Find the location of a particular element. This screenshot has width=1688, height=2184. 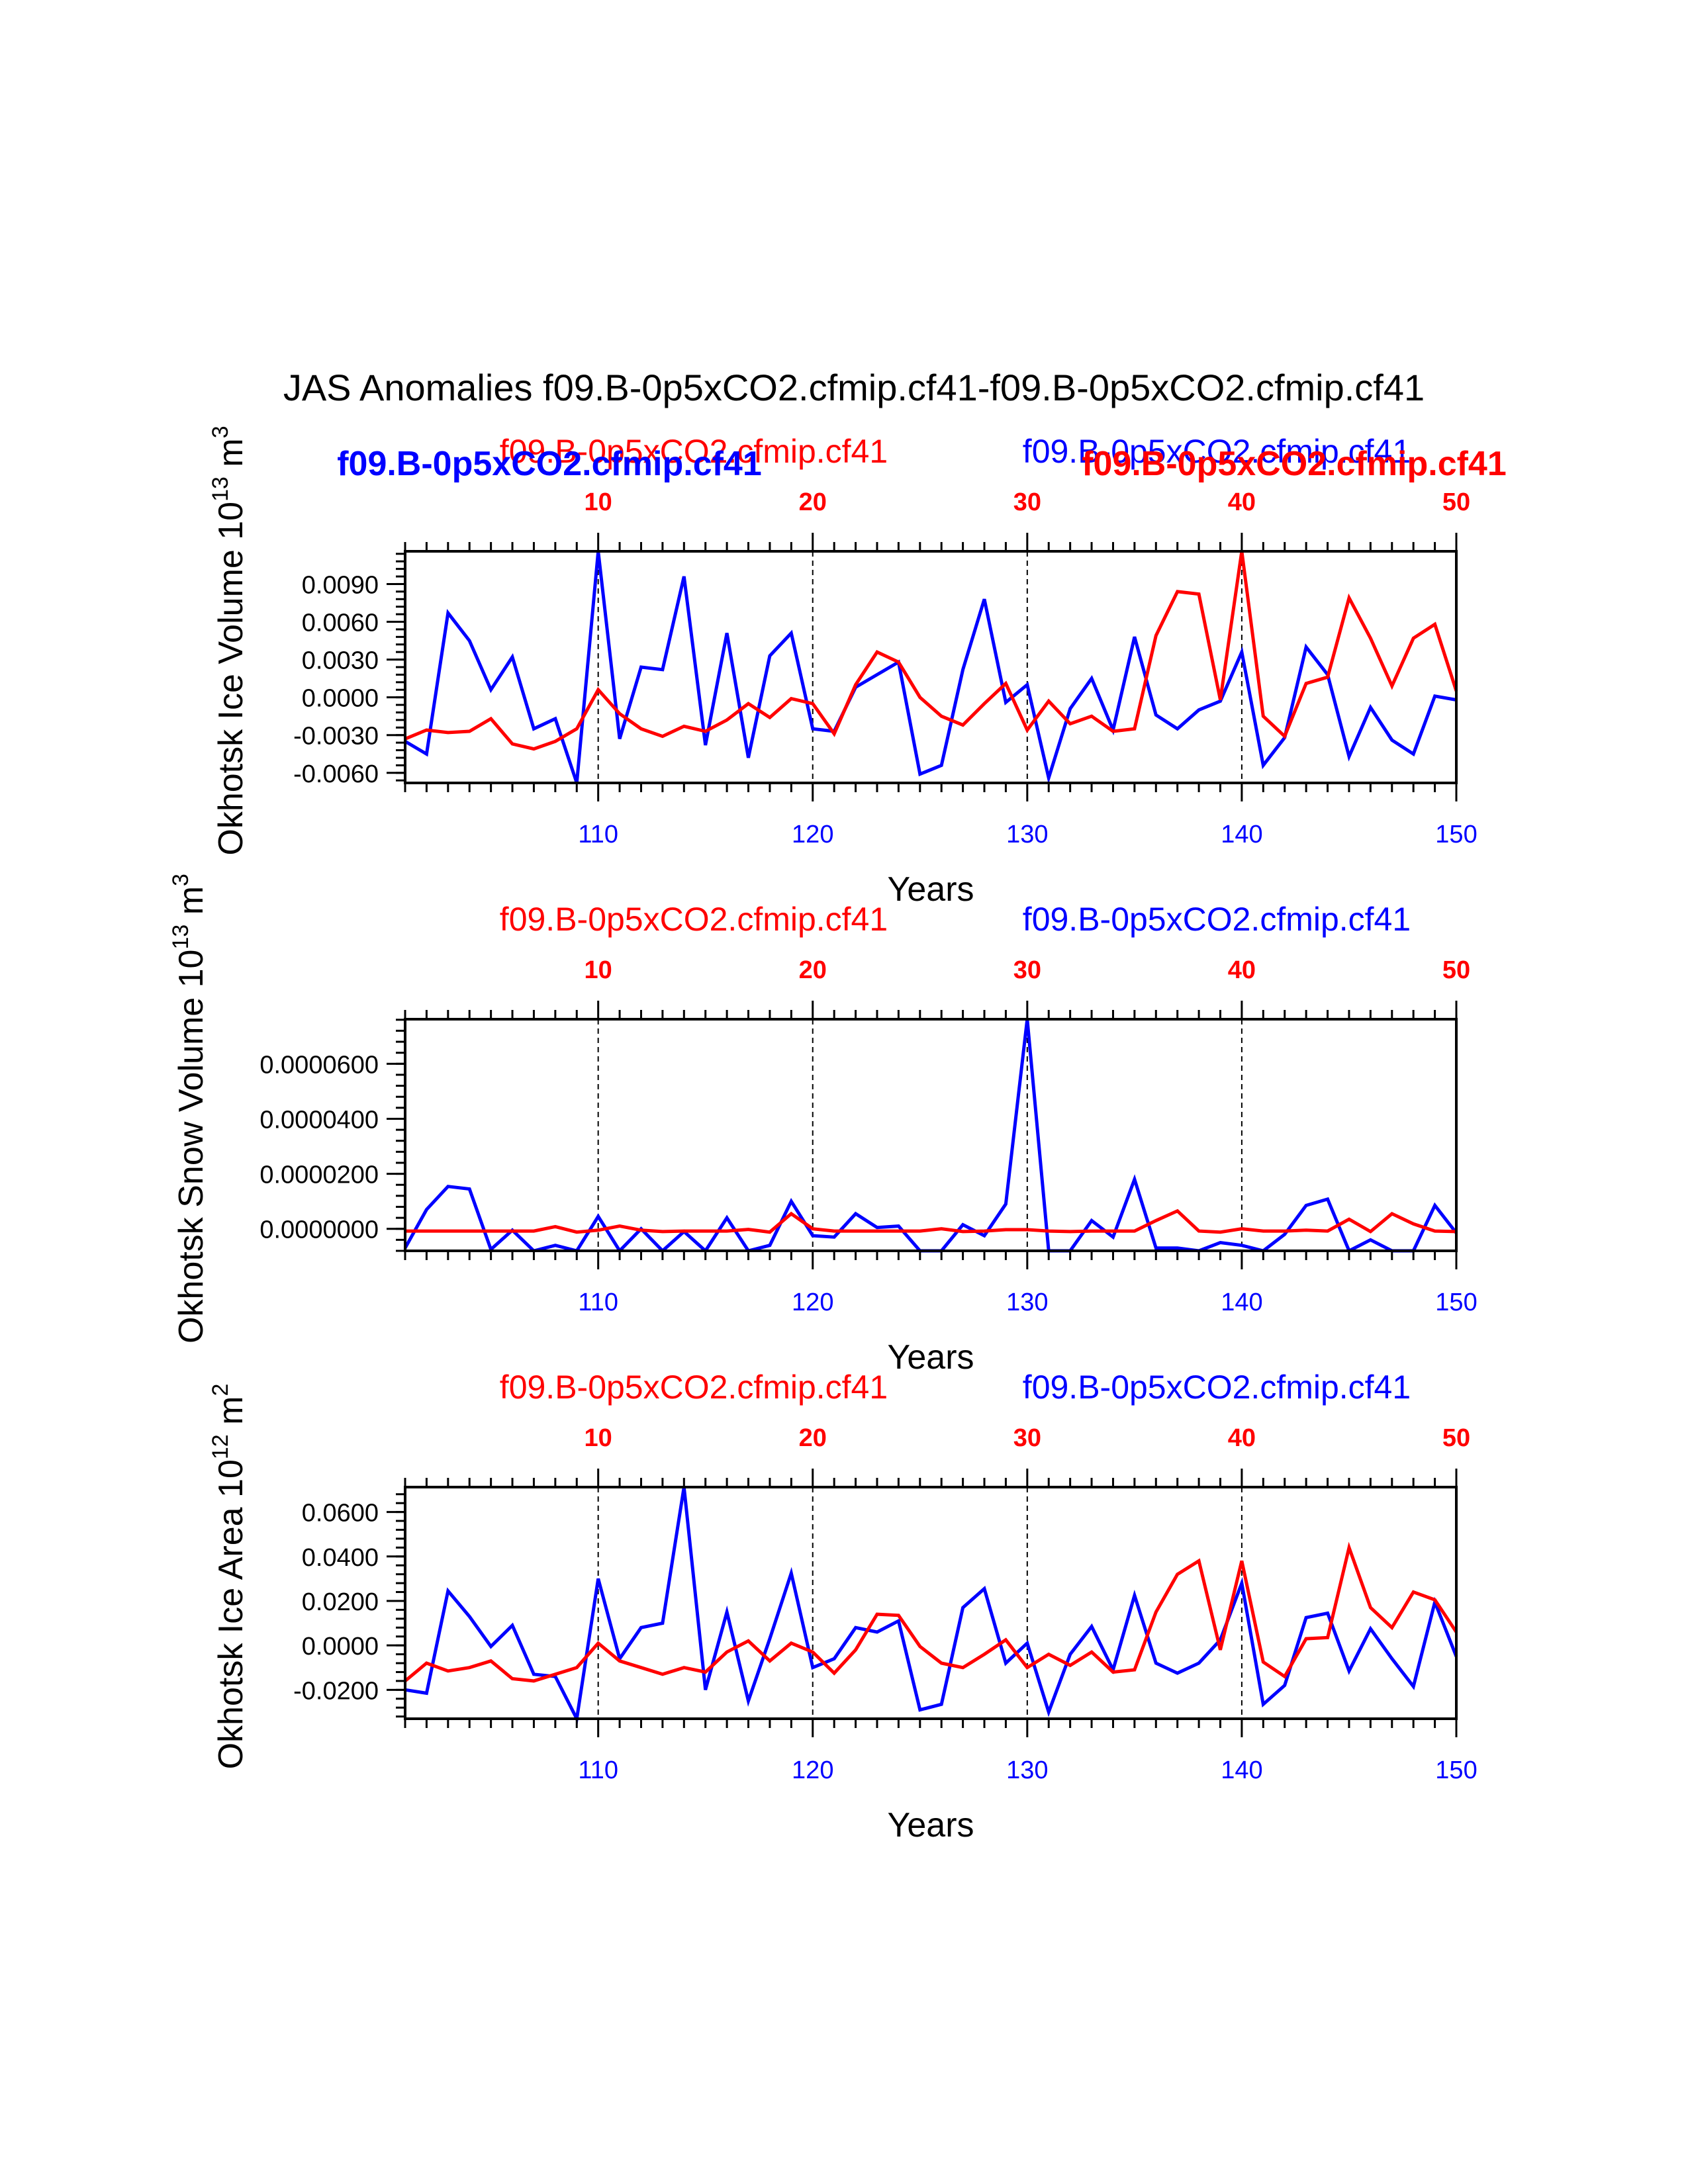

y-tick-label: 0.0400 is located at coordinates (341, 1558).